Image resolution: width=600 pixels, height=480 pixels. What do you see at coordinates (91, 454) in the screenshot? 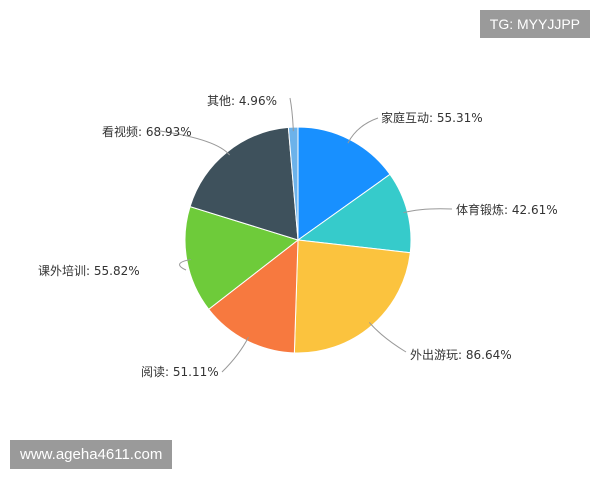
I see `watermark-url: www.ageha4611.com` at bounding box center [91, 454].